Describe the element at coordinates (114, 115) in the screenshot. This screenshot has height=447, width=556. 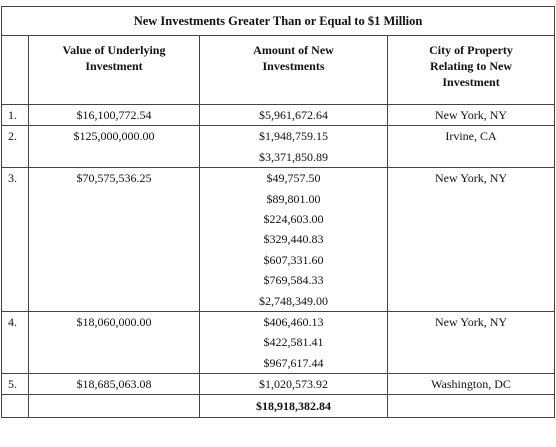
I see `row-value: $16,100,772.54` at that location.